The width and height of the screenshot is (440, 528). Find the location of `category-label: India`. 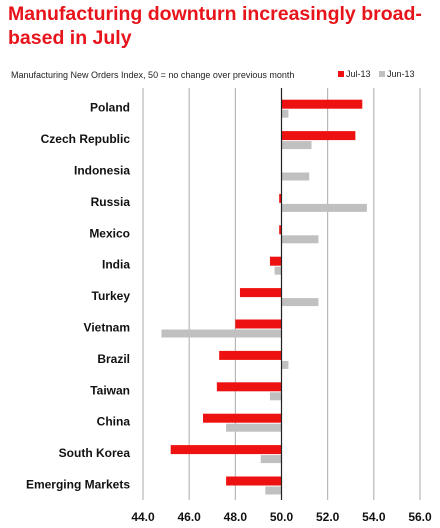

category-label: India is located at coordinates (116, 265).